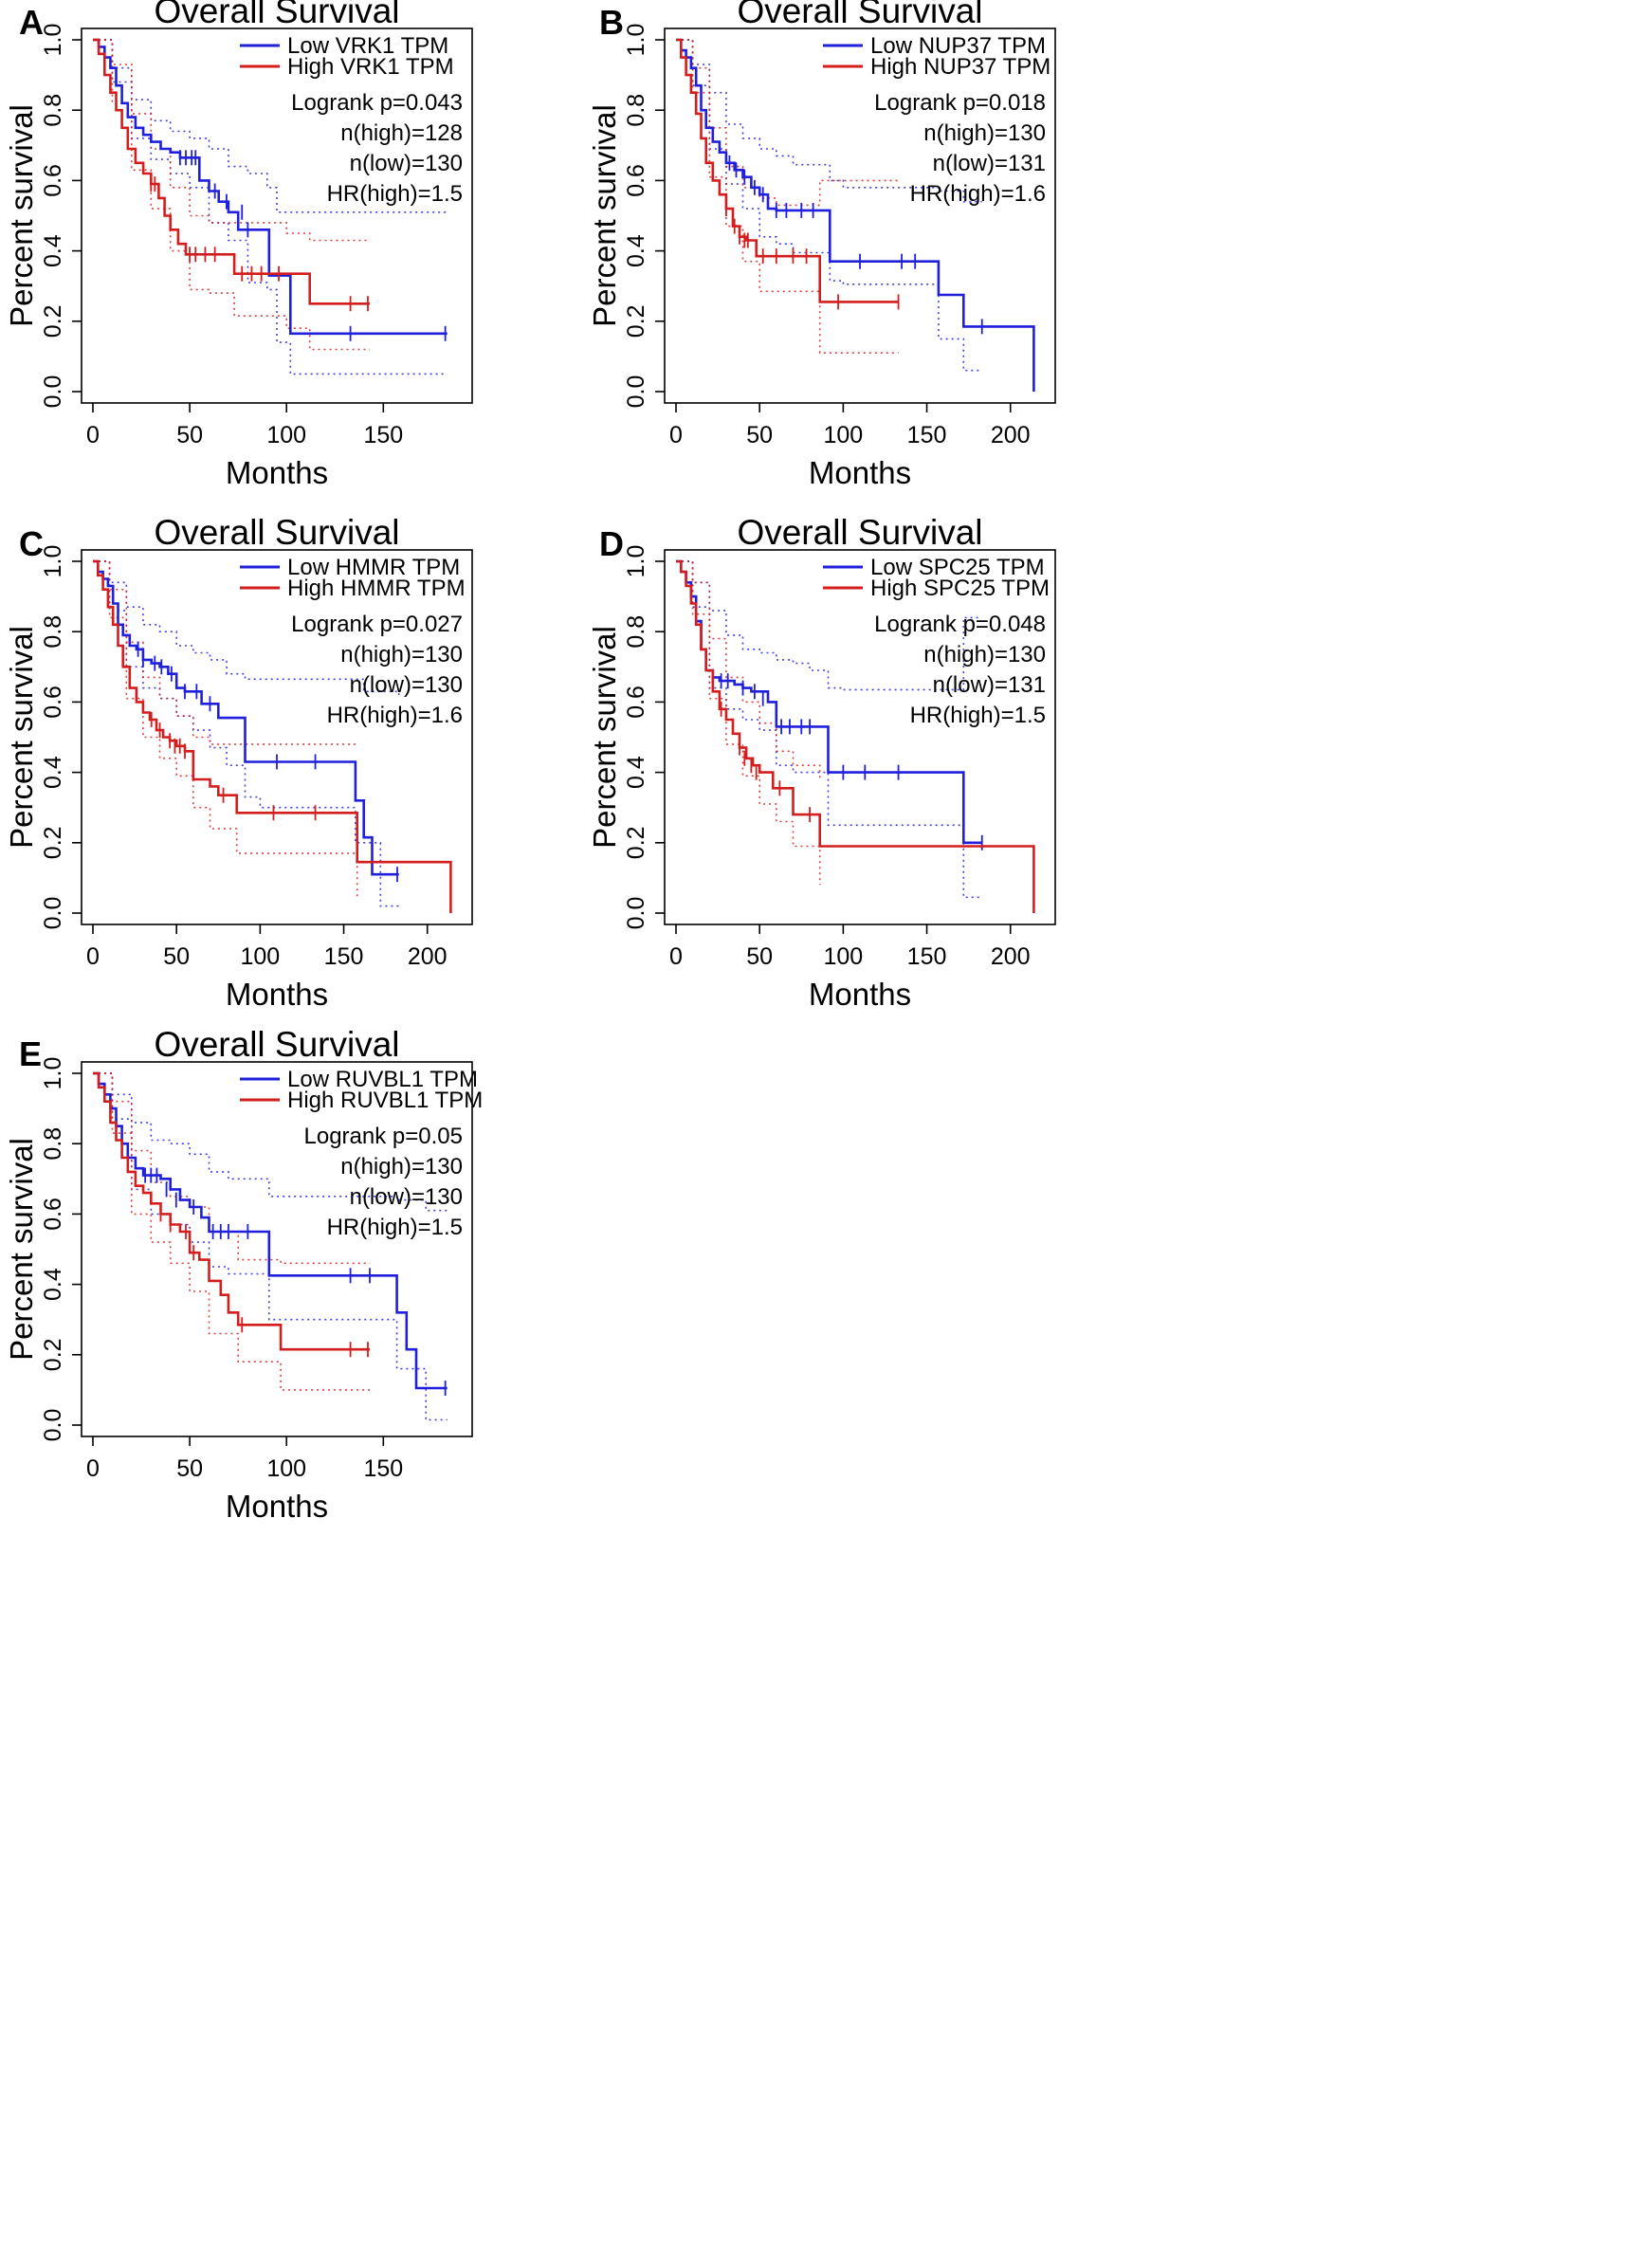 Image resolution: width=1626 pixels, height=2268 pixels. I want to click on legend-label: Low VRK1 TPM, so click(367, 46).